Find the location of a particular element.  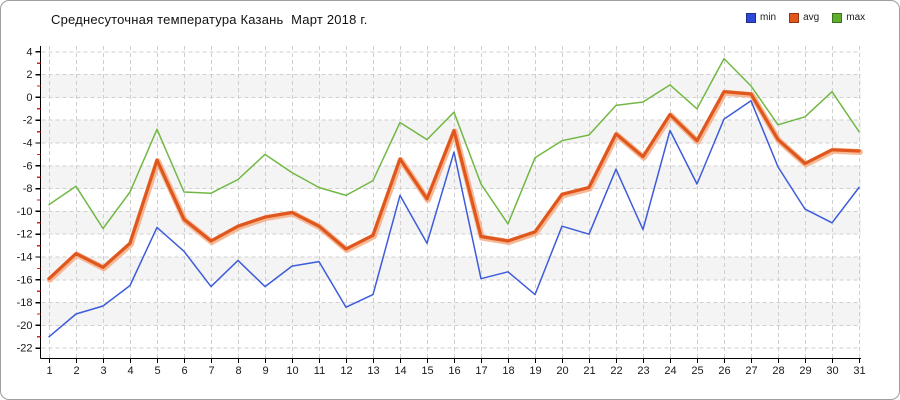

svg-text: 0 is located at coordinates (29, 98).